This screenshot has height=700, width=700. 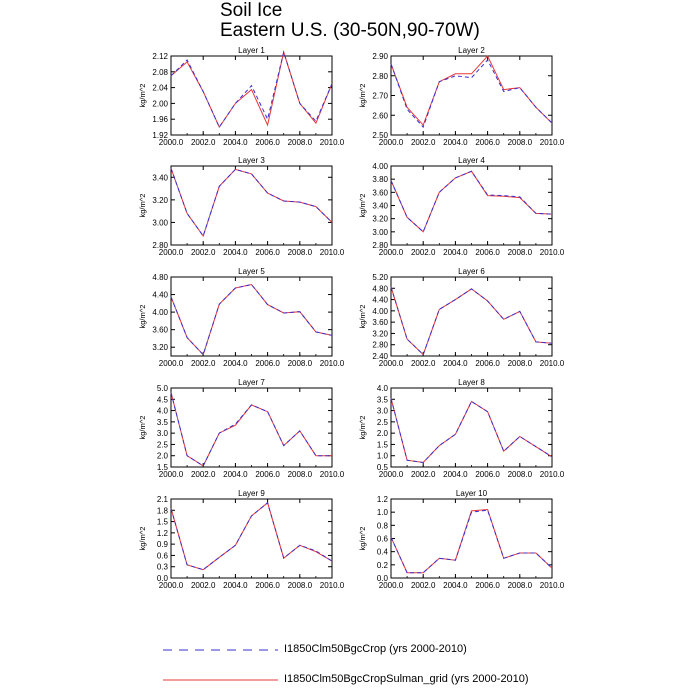 What do you see at coordinates (160, 135) in the screenshot?
I see `y-tick-label: 1.92` at bounding box center [160, 135].